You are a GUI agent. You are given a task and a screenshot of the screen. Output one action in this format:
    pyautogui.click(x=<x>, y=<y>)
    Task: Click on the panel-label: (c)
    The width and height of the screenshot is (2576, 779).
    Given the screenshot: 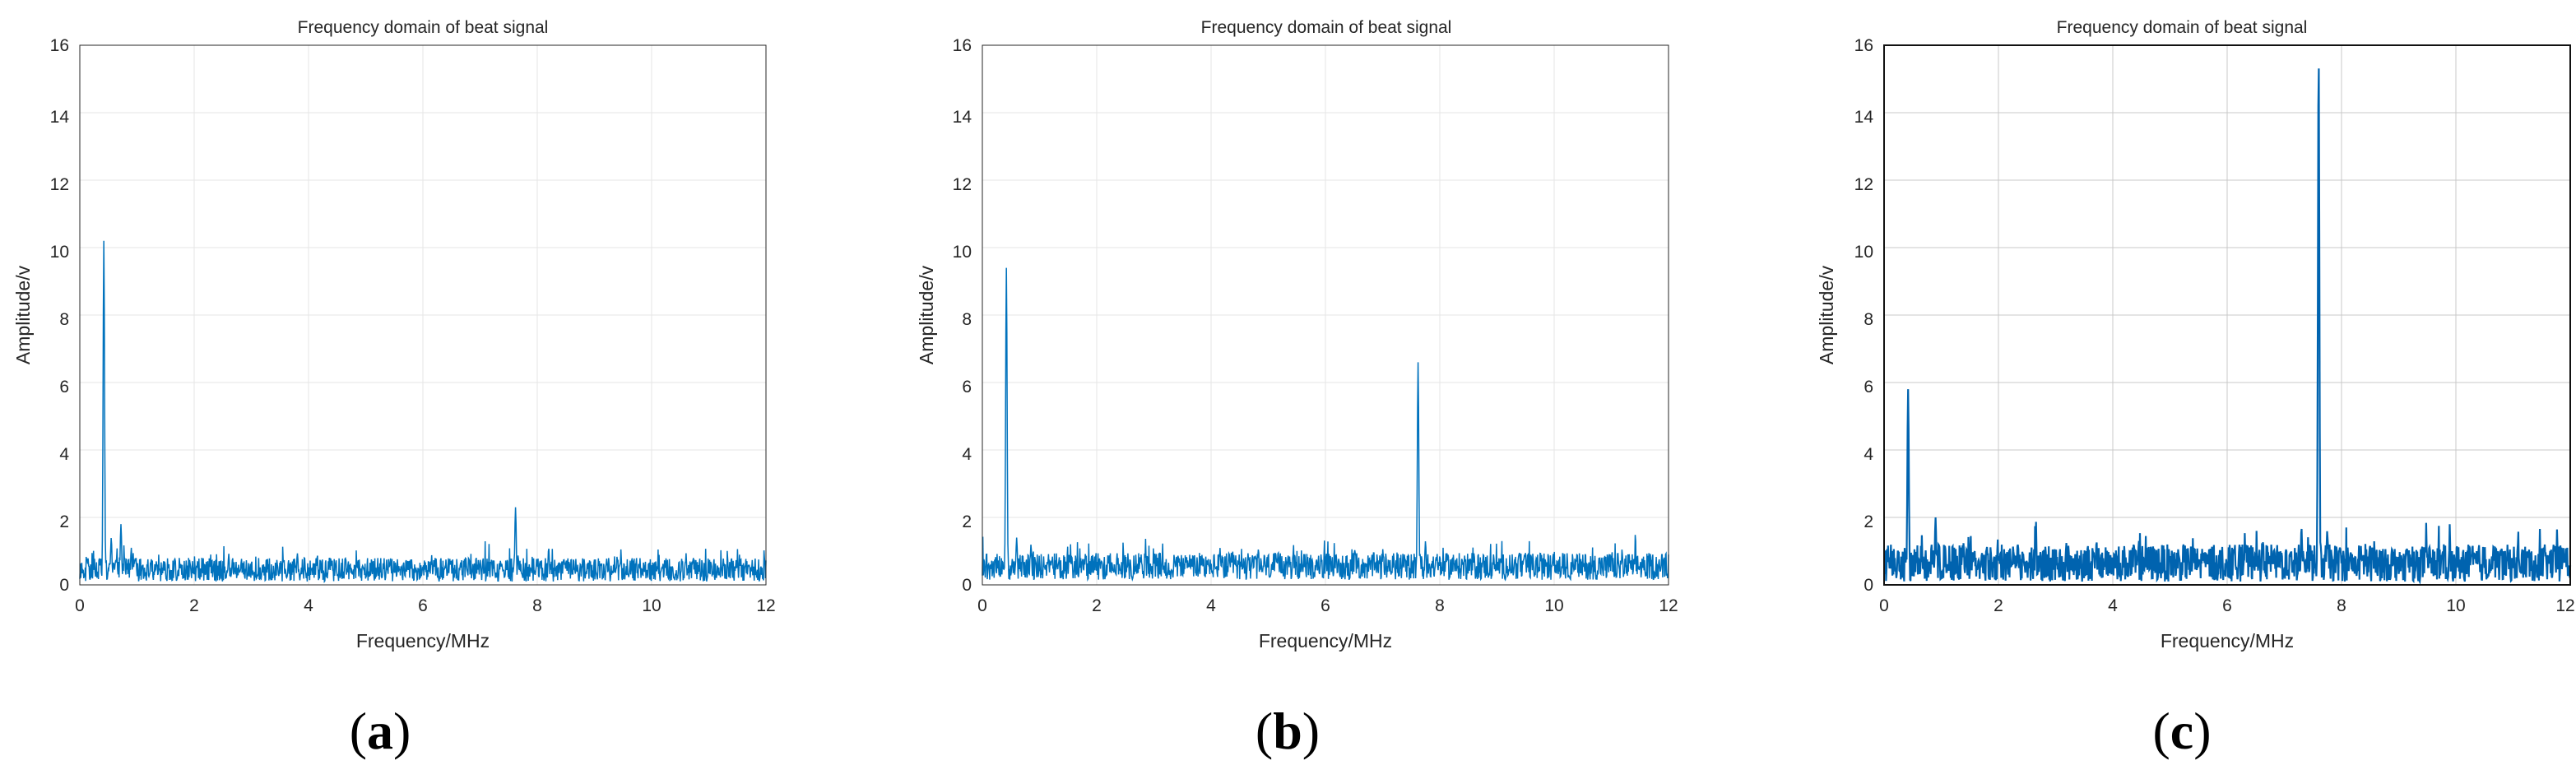 What is the action you would take?
    pyautogui.click(x=2181, y=731)
    